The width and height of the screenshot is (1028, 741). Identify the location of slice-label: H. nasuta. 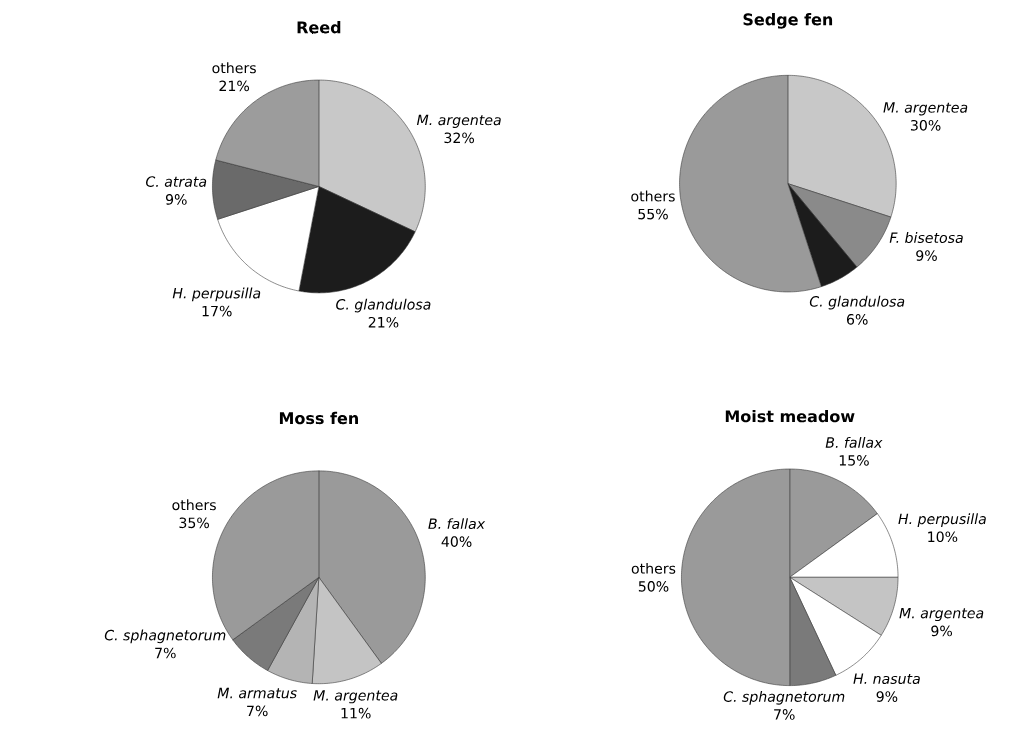
(886, 678).